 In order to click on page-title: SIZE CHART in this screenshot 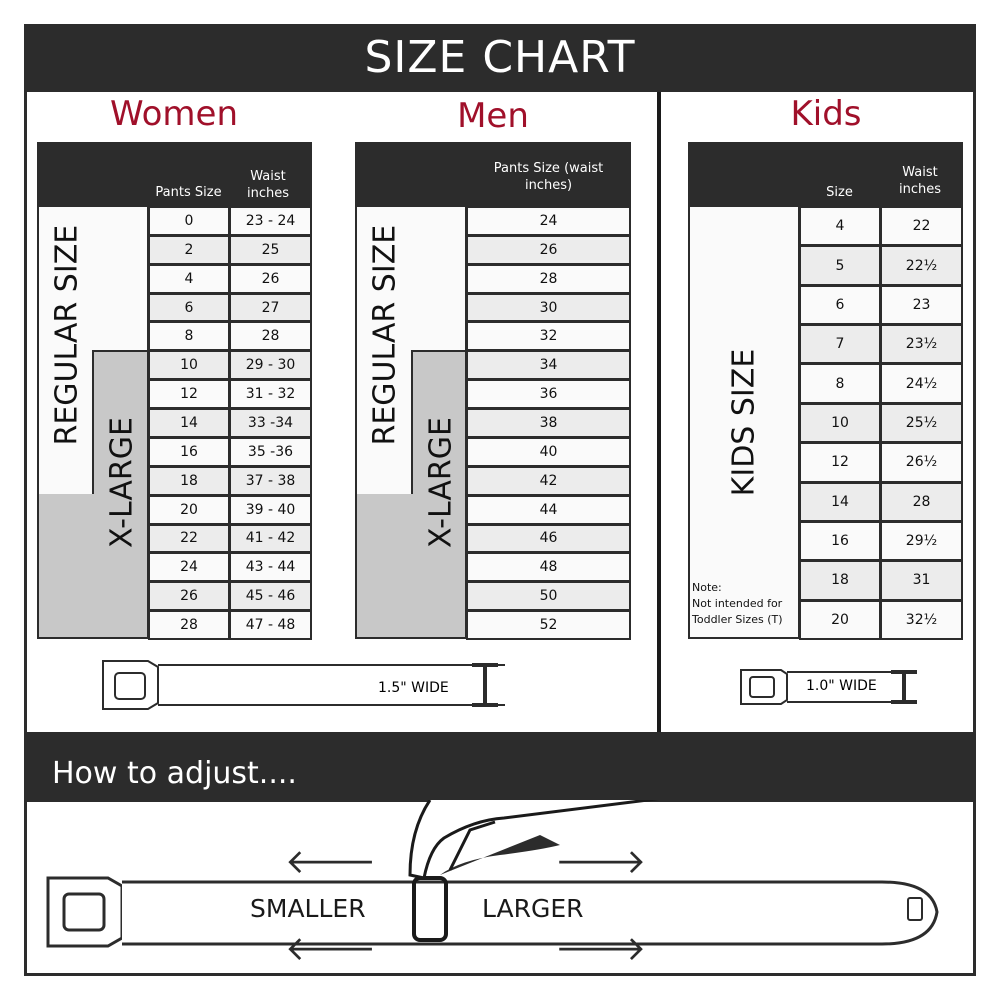, I will do `click(500, 58)`.